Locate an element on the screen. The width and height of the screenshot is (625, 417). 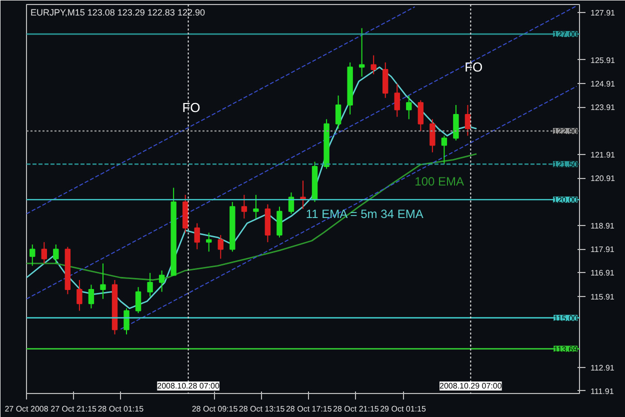
ref-line-label: 113.69 is located at coordinates (566, 349).